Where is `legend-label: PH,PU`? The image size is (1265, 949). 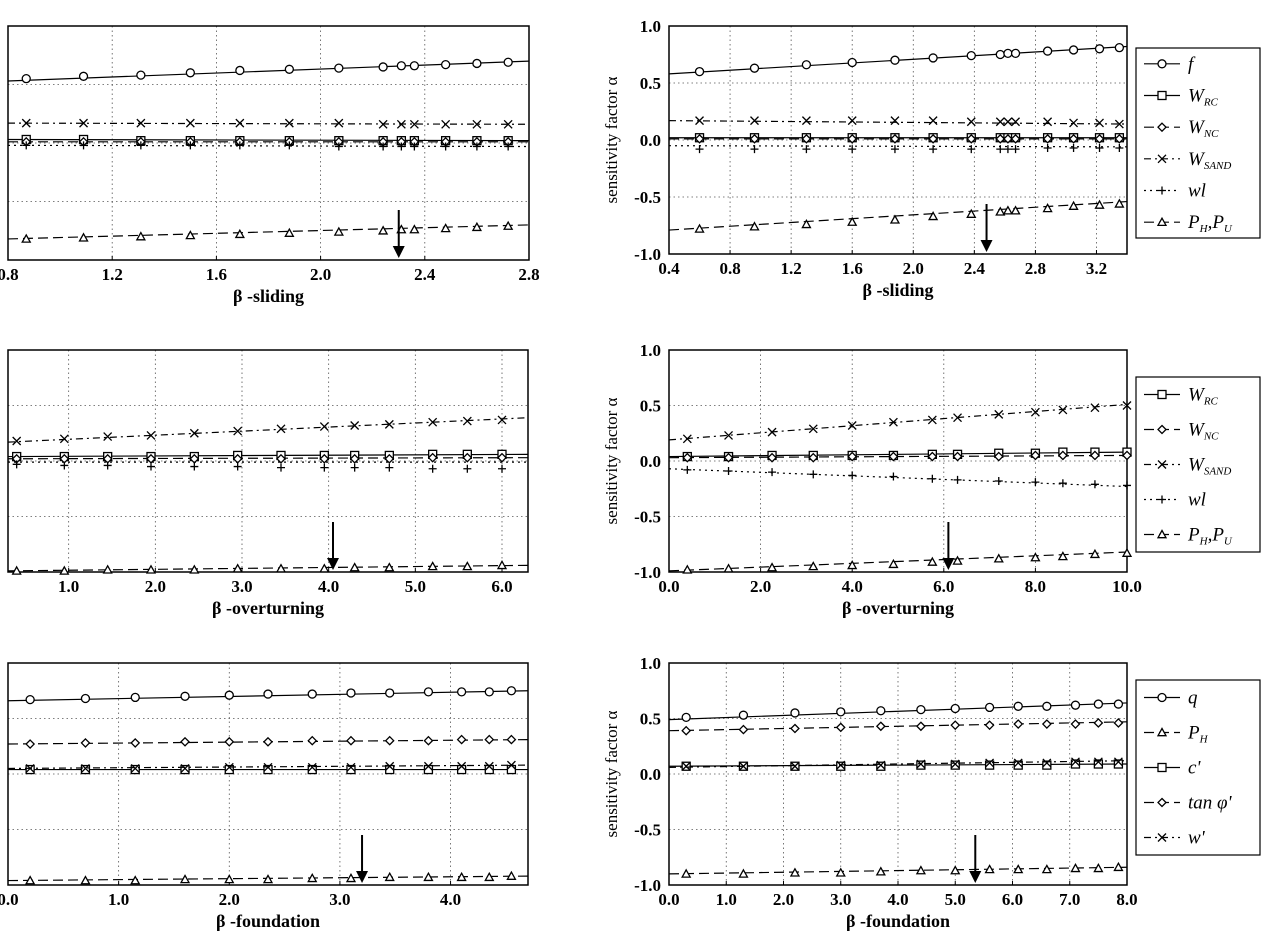 legend-label: PH,PU is located at coordinates (1210, 536).